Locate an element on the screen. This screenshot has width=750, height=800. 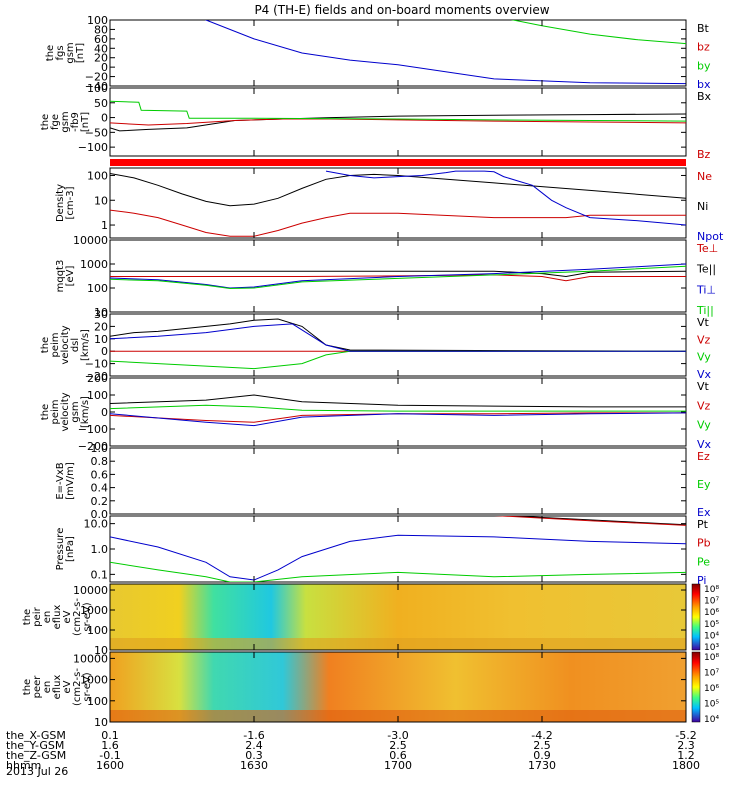
time-axis-row-label: the_X-GSM is located at coordinates (36, 735).